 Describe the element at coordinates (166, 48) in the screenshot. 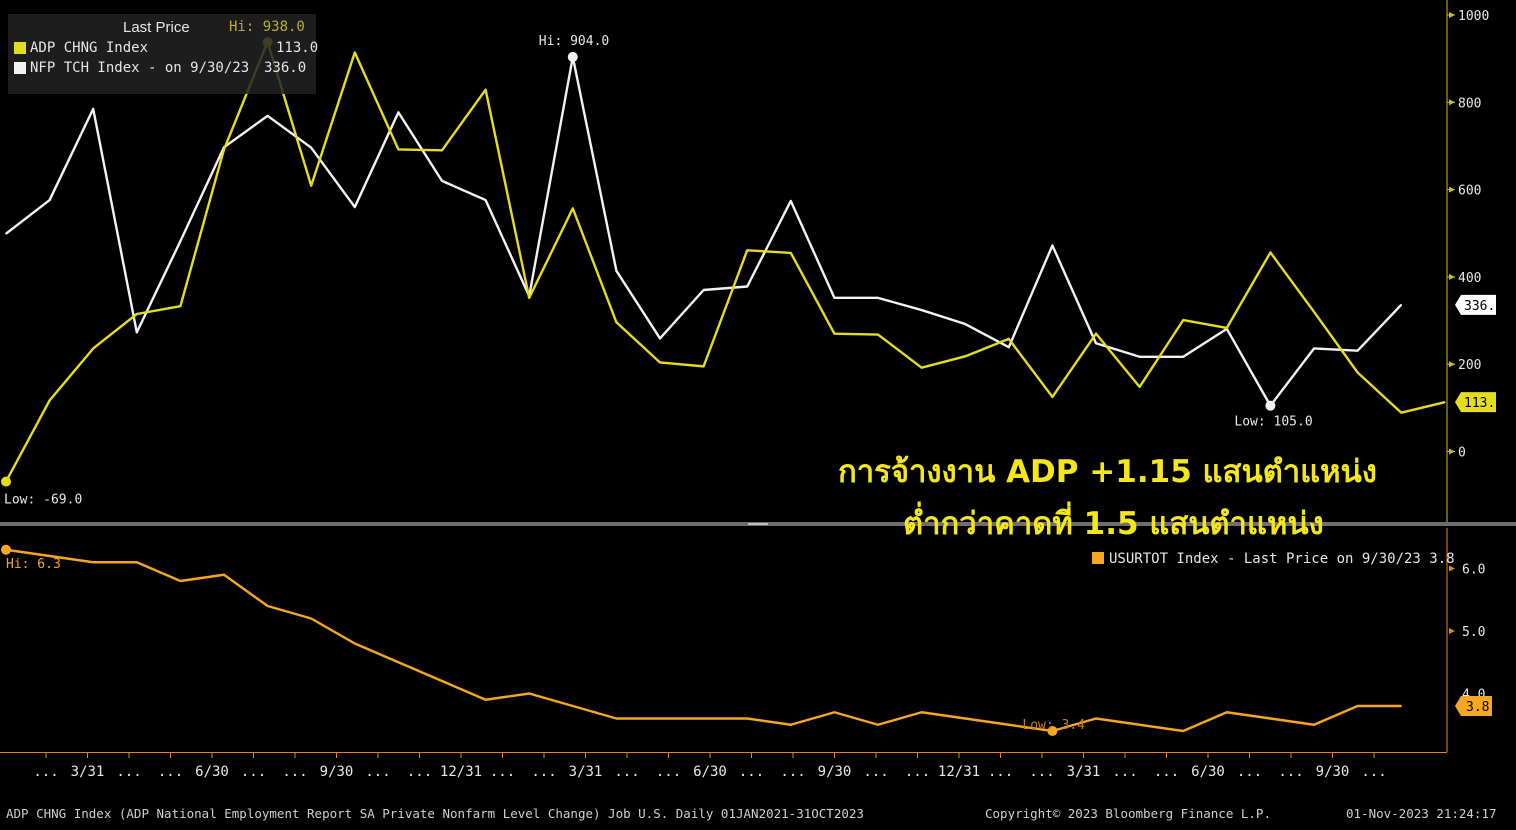

I see `legend-item-adp: ADP CHNG Index 113.0` at that location.